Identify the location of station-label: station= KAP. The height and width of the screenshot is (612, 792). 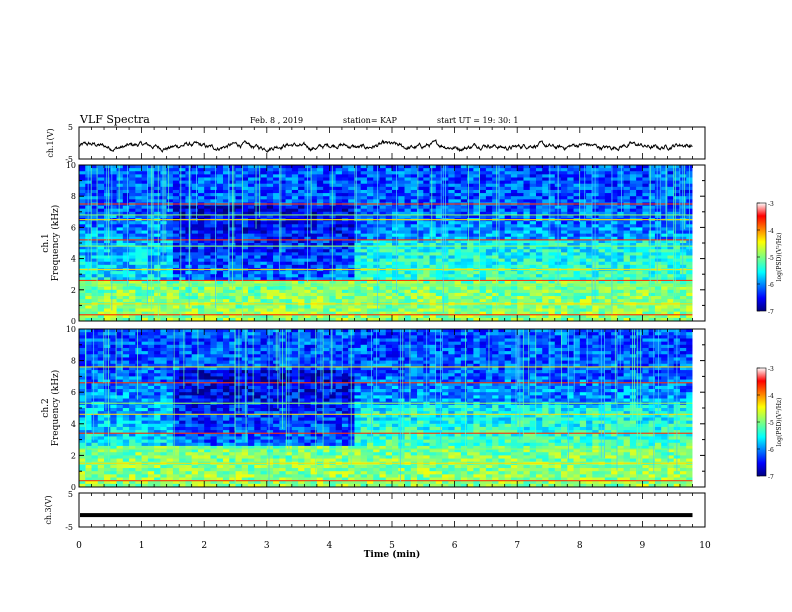
(370, 120).